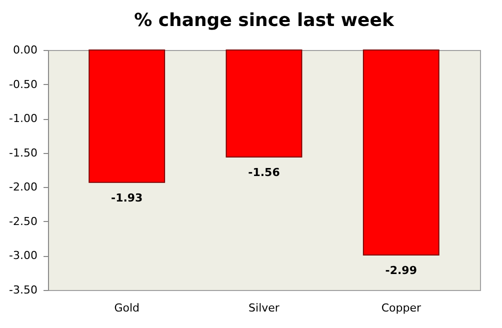  I want to click on x-tick-label: Gold, so click(127, 308).